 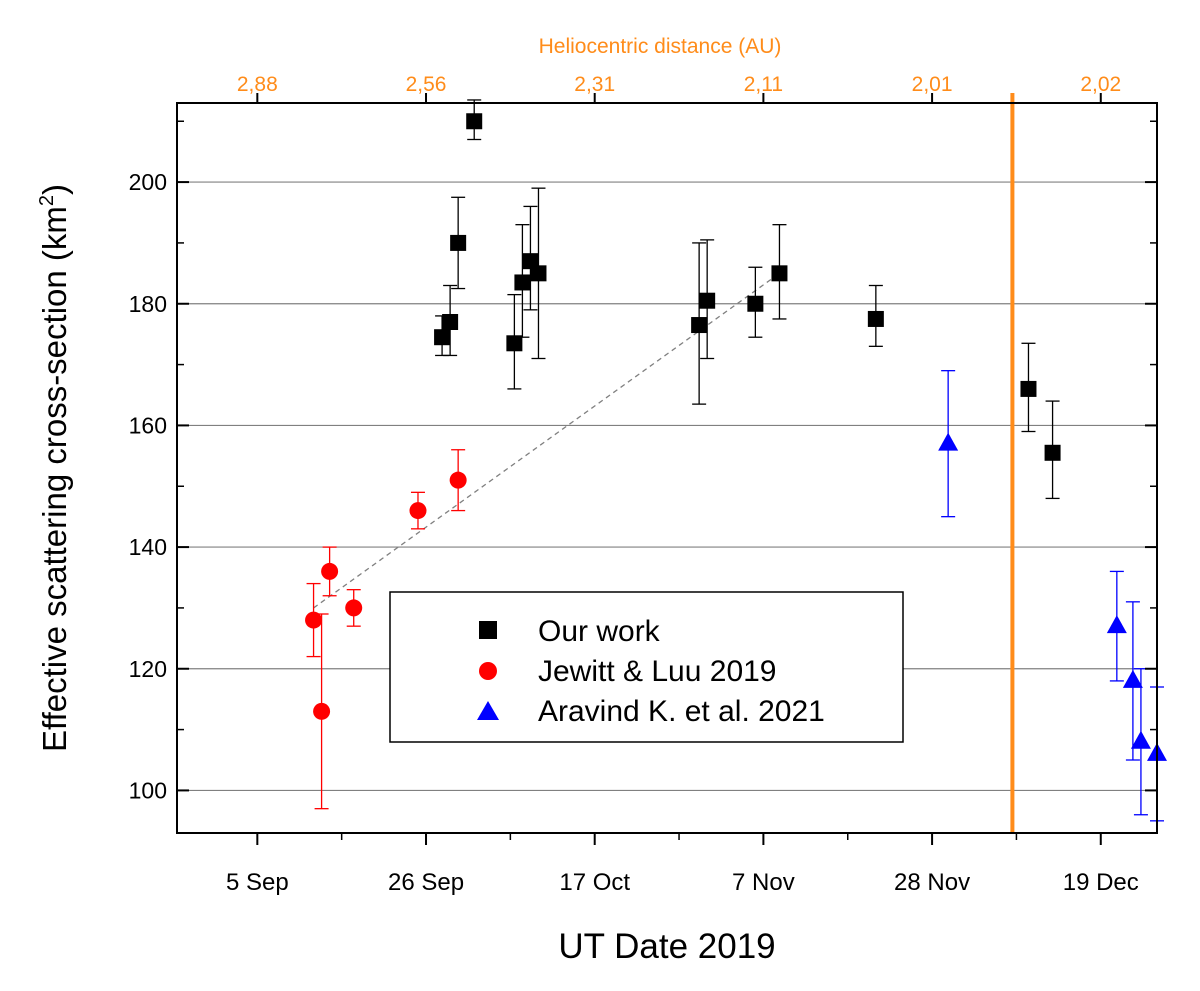 I want to click on top-tick-label: 2,88, so click(x=257, y=84).